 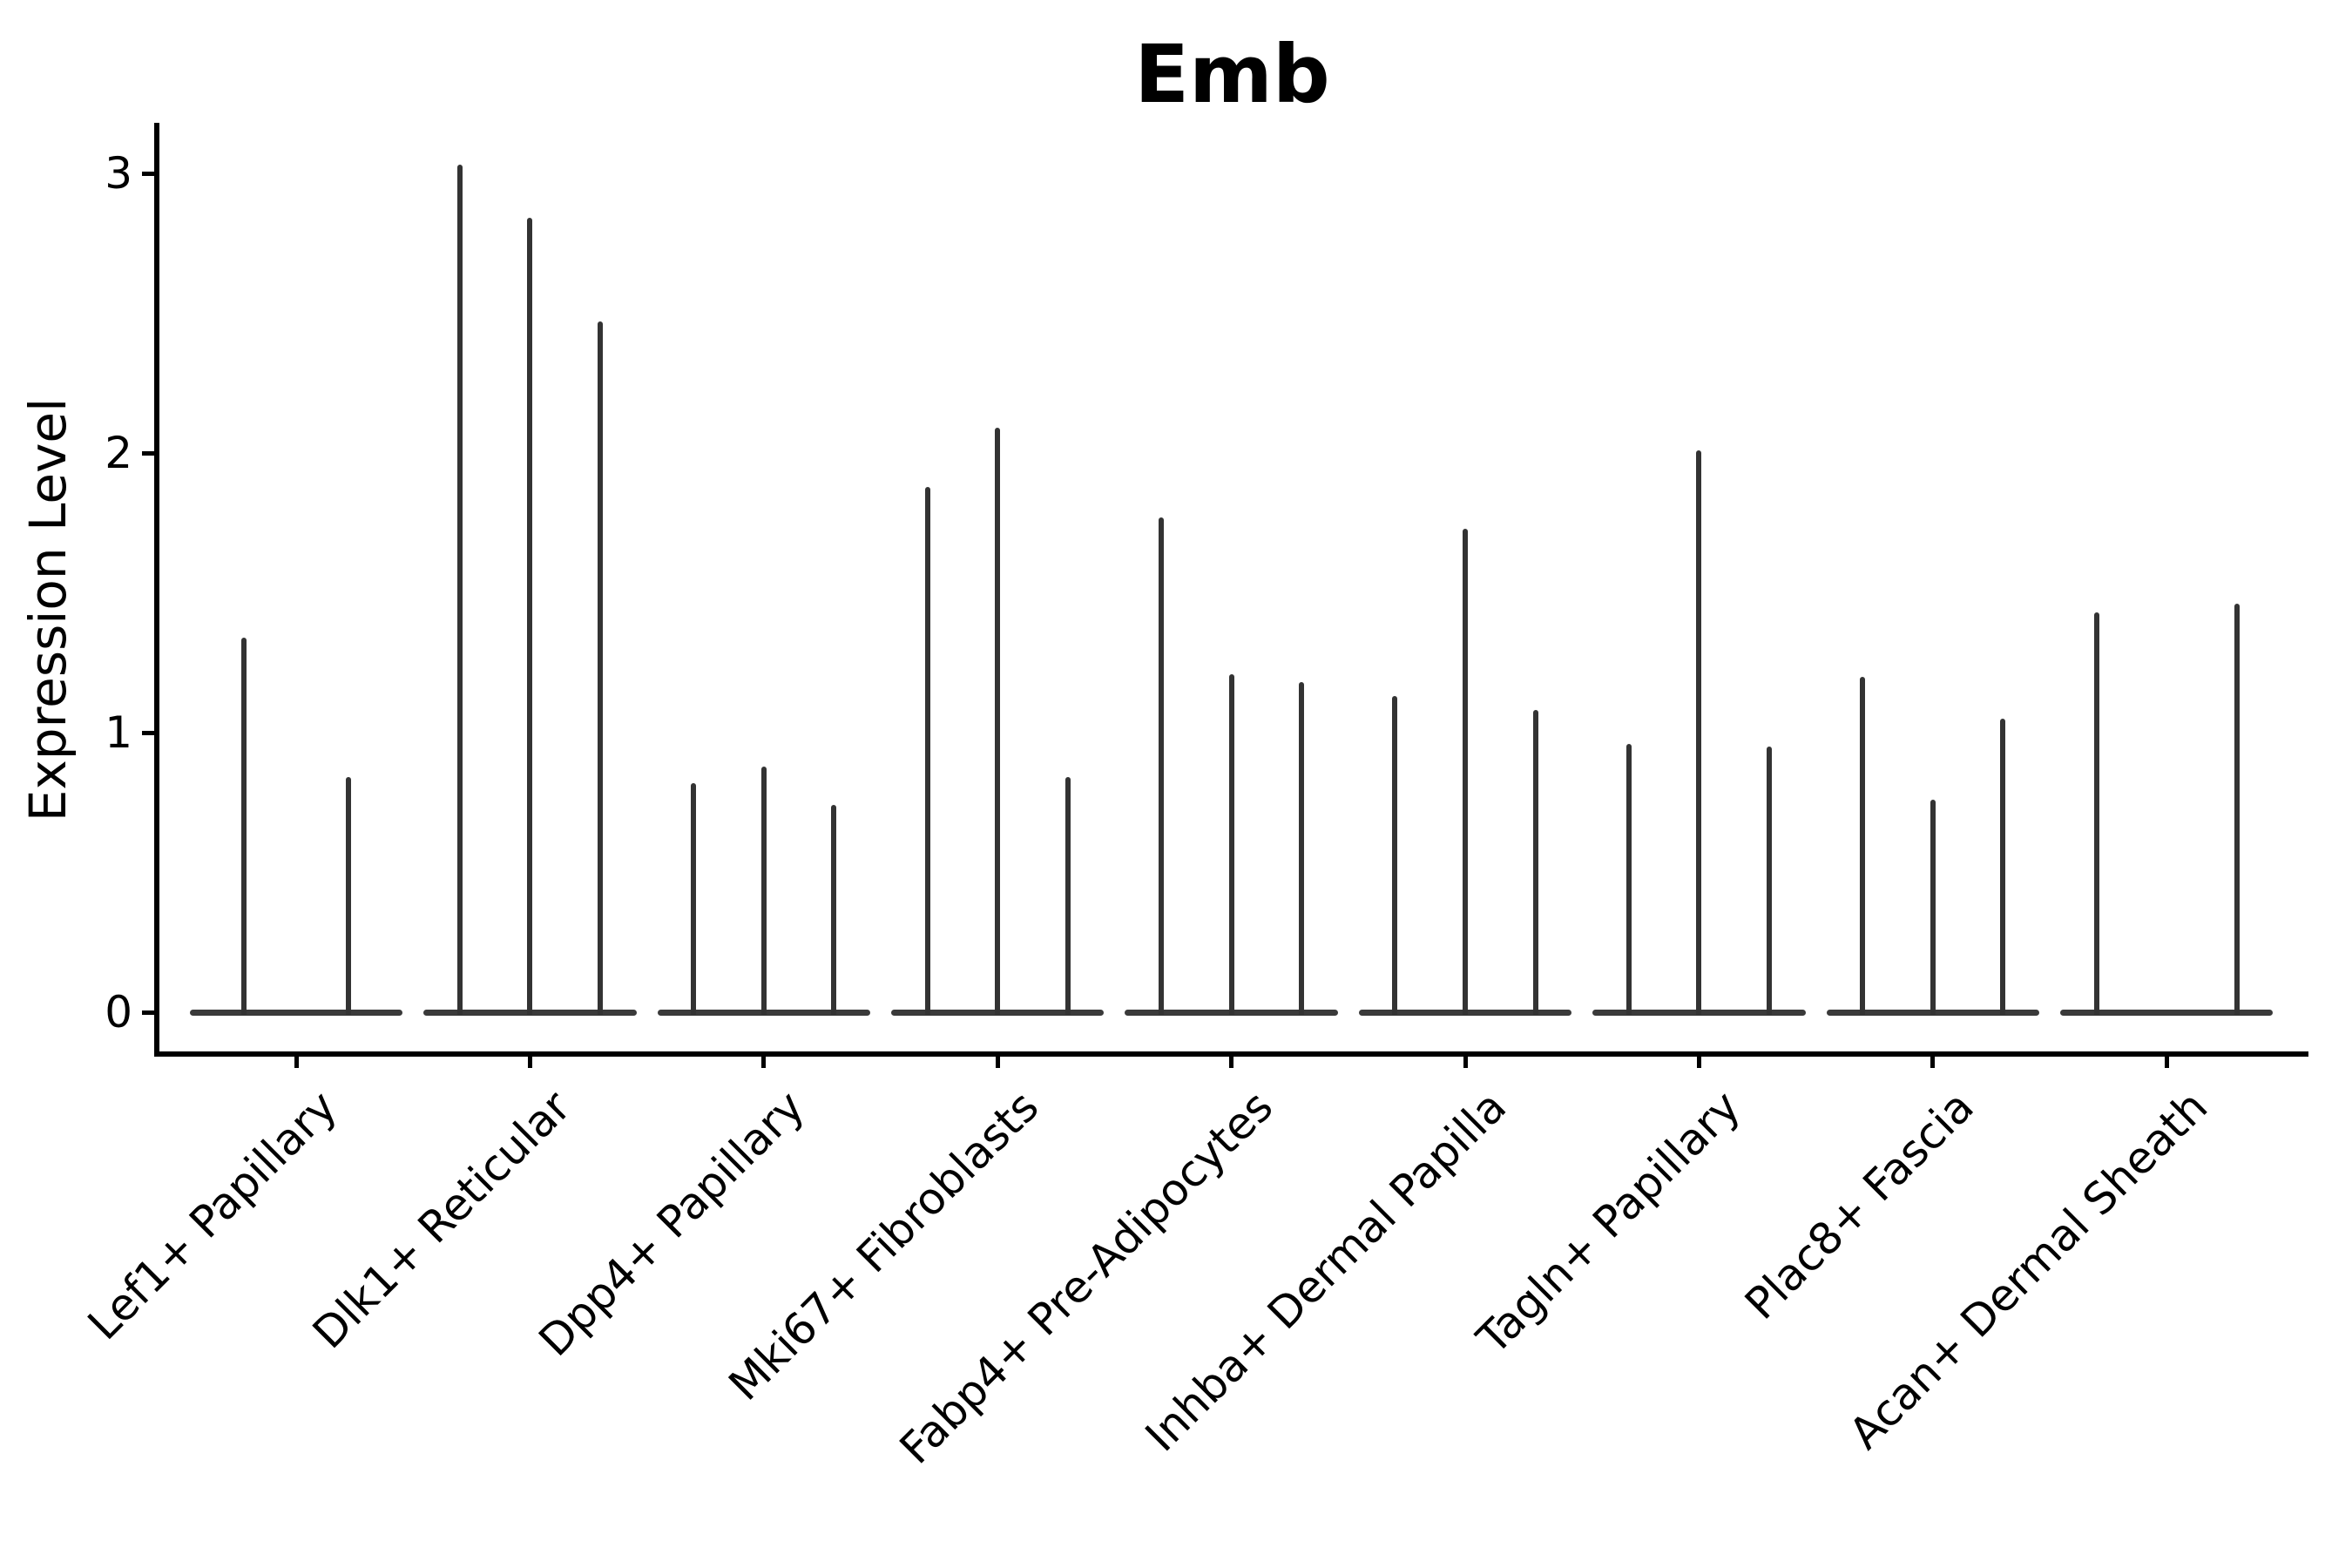 I want to click on x-tick-label: Dlk1+ Reticular, so click(x=442, y=1220).